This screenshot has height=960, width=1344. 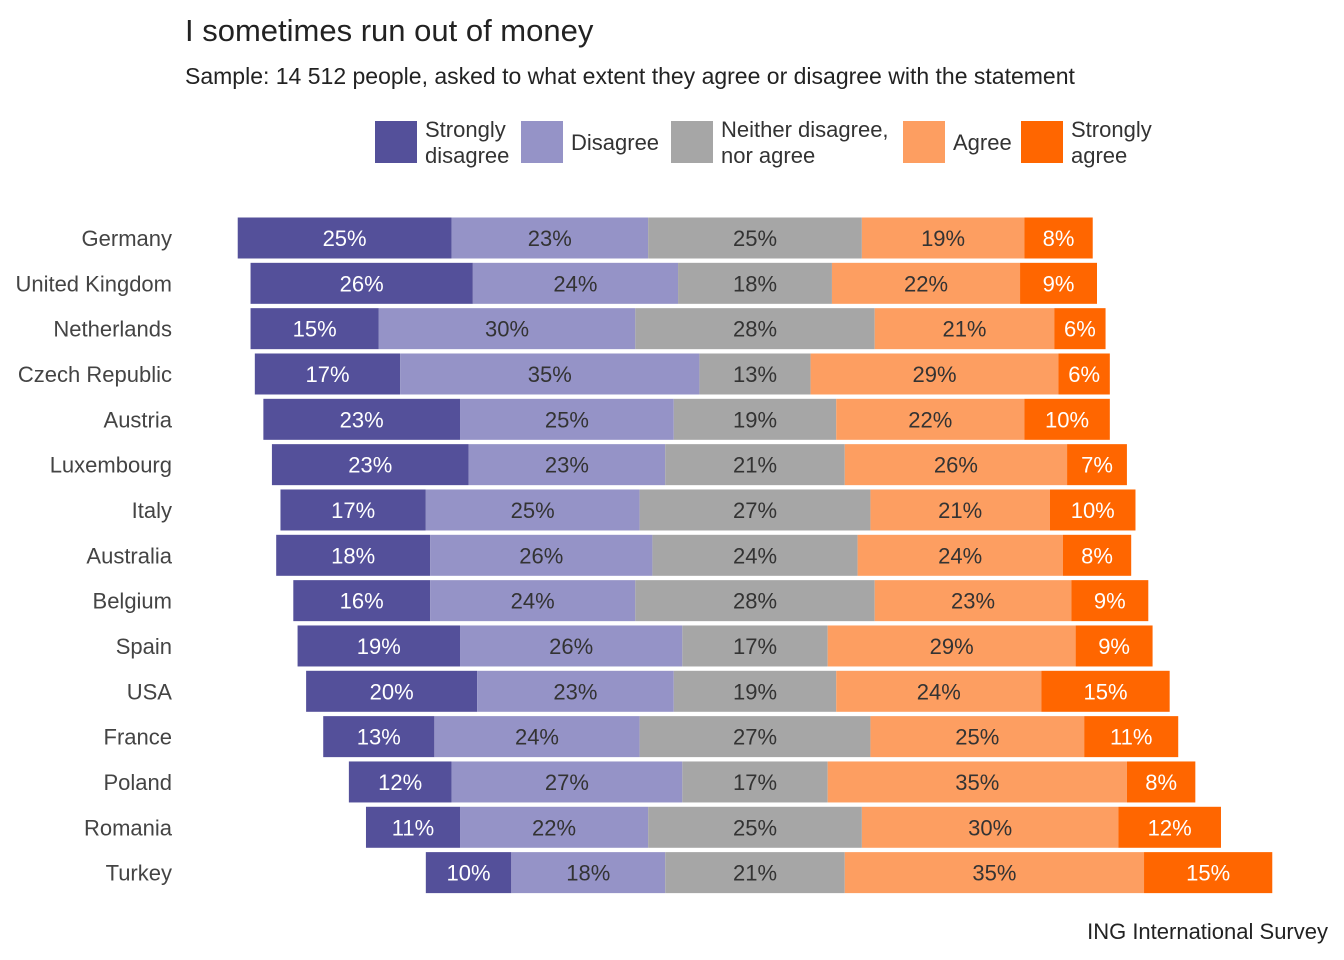 What do you see at coordinates (139, 873) in the screenshot?
I see `category-label: Turkey` at bounding box center [139, 873].